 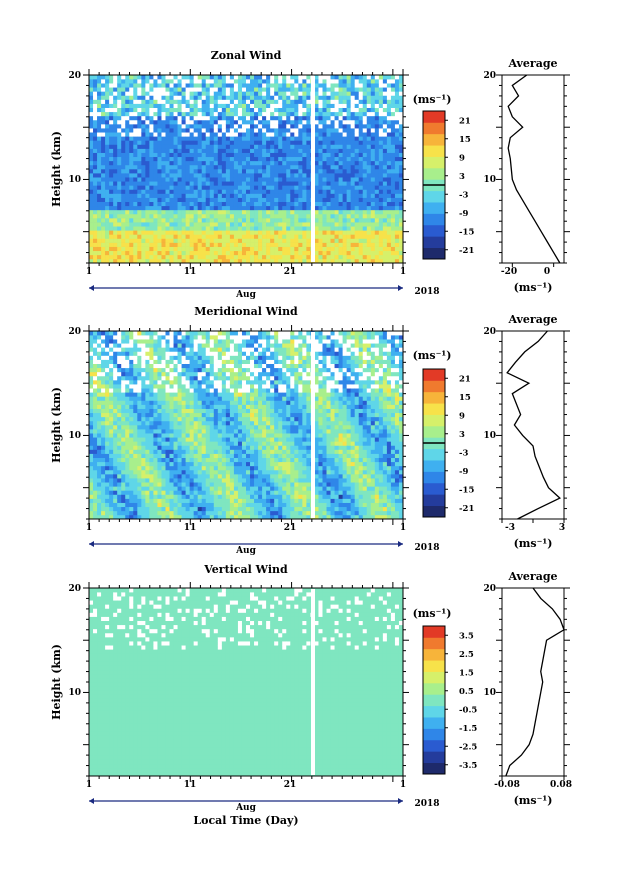 I want to click on avg-y-tick-10: 10, so click(x=489, y=180).